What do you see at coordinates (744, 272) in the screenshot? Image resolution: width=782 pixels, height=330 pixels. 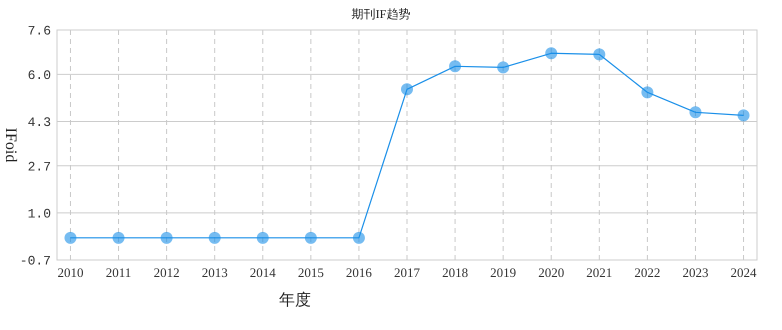 I see `x-tick-label: 2024` at bounding box center [744, 272].